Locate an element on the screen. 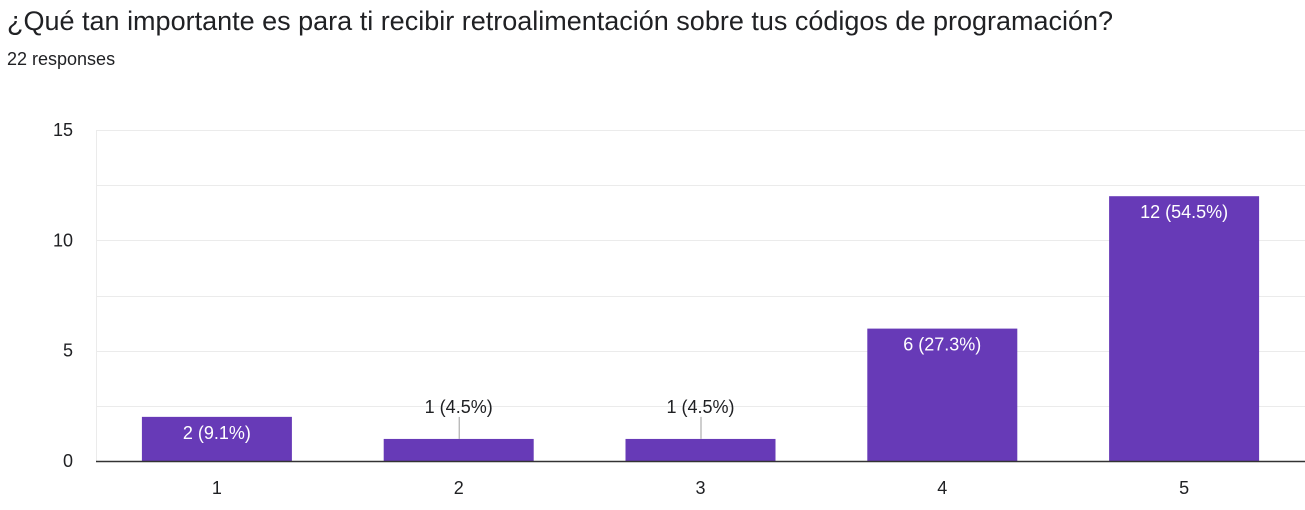 The width and height of the screenshot is (1305, 510). x-tick-label: 3 is located at coordinates (700, 488).